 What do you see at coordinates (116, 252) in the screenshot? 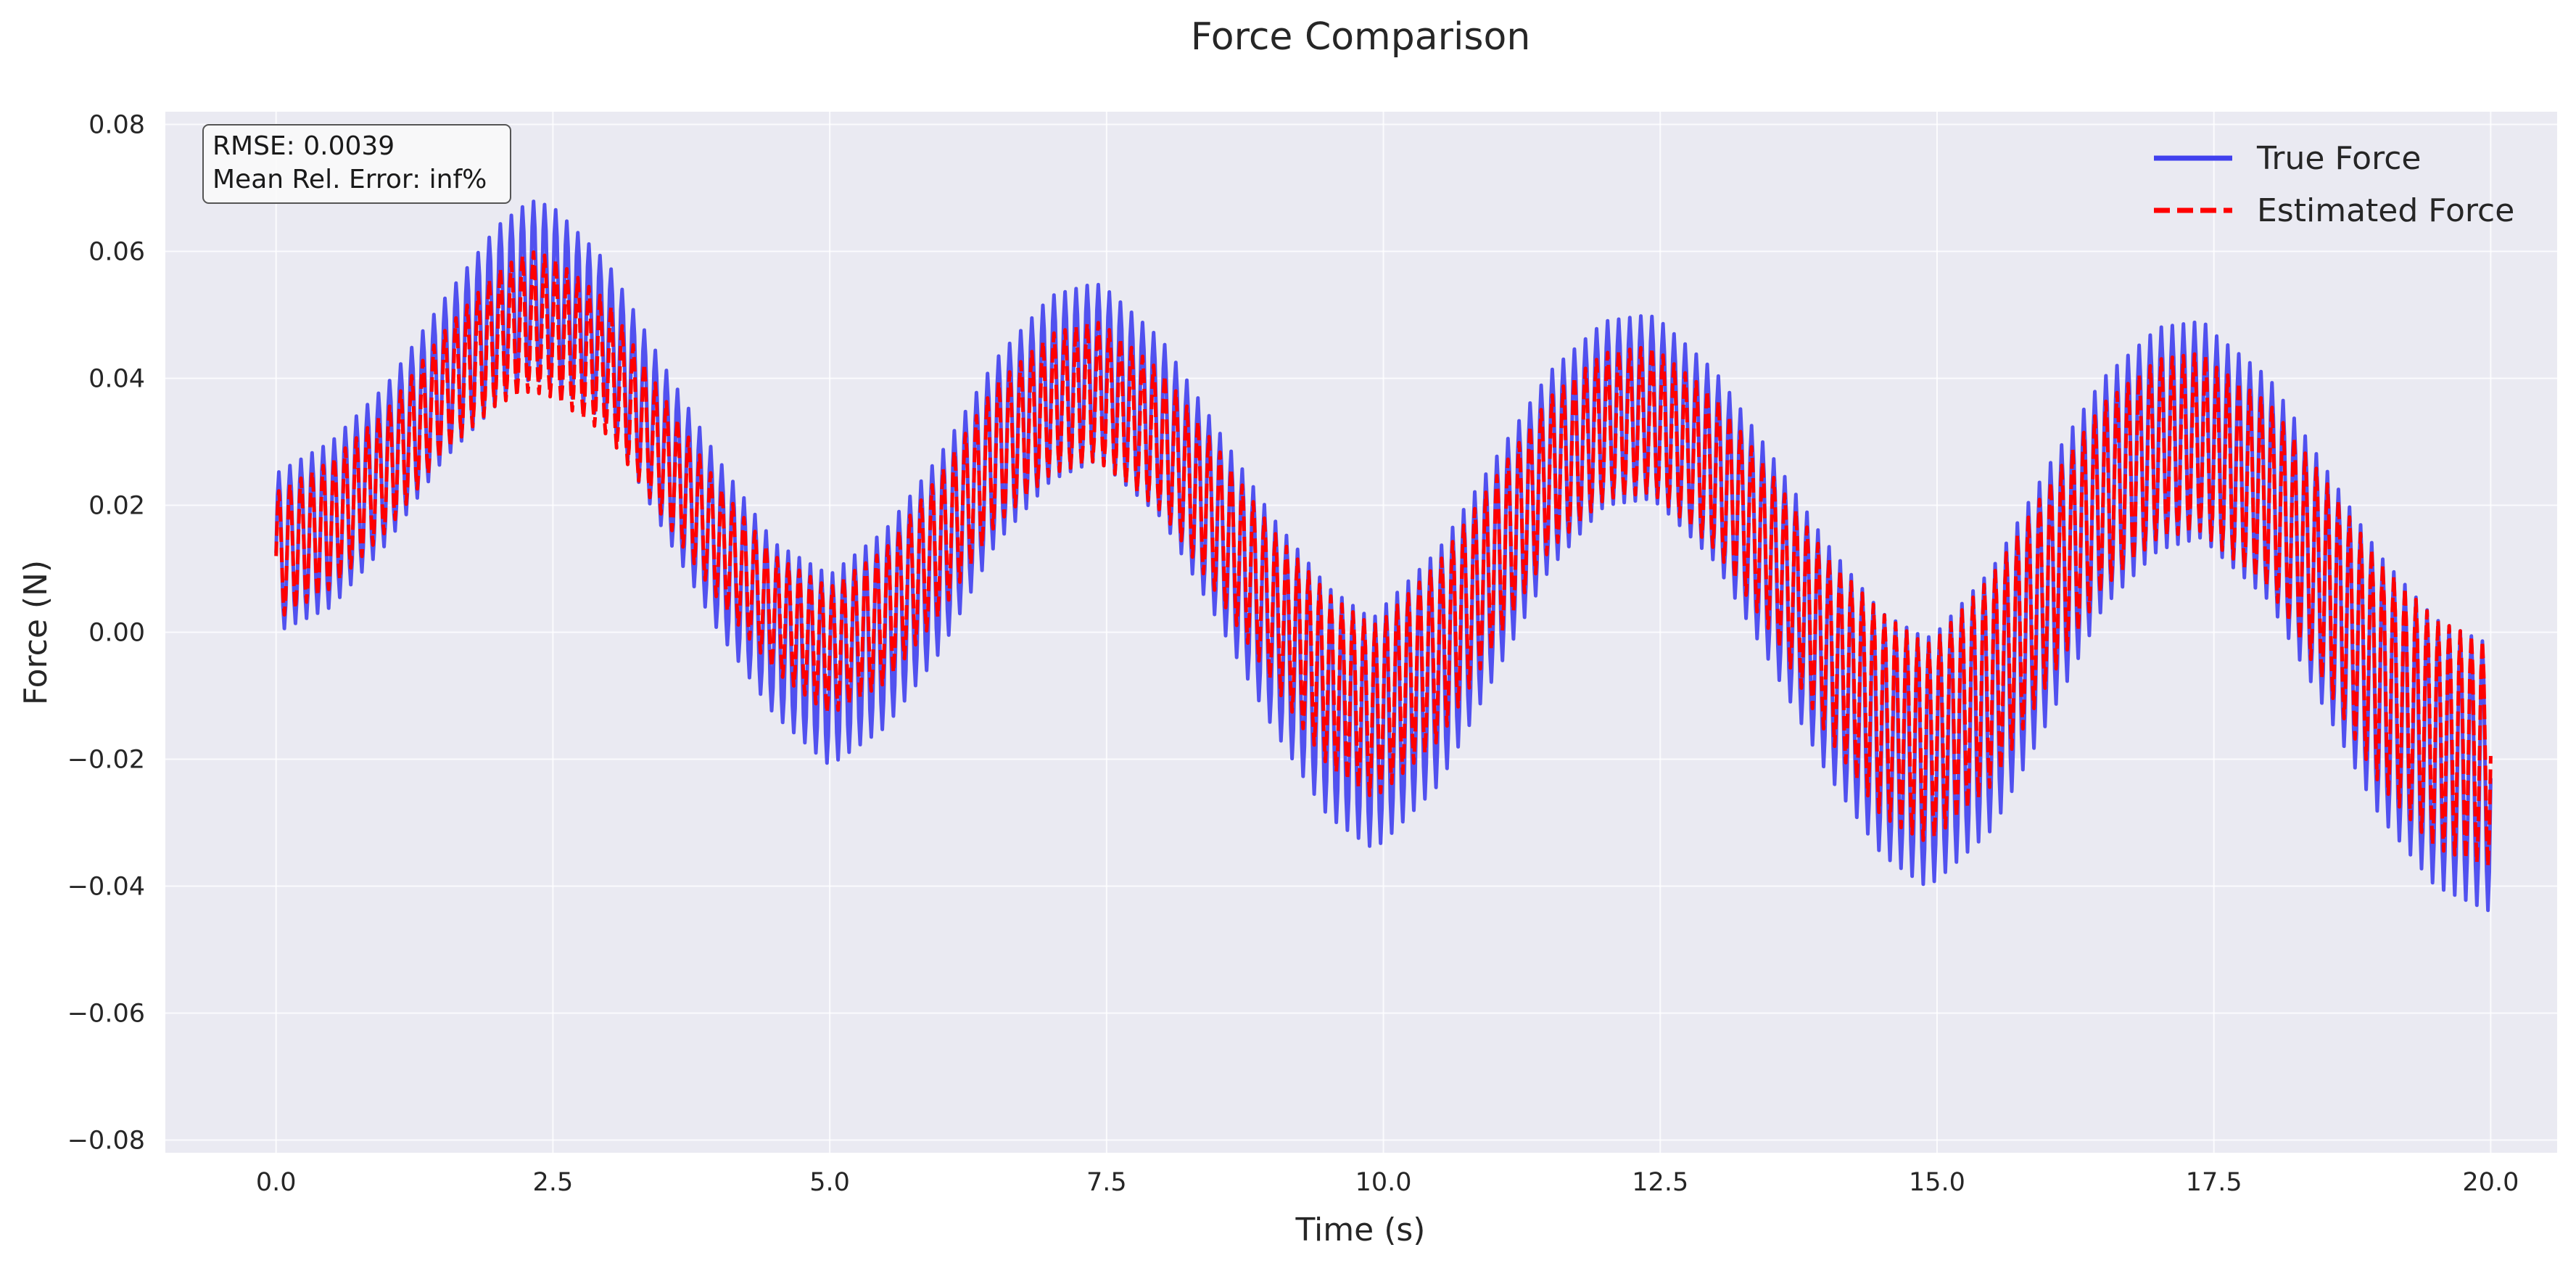
I see `y-tick-label: 0.06` at bounding box center [116, 252].